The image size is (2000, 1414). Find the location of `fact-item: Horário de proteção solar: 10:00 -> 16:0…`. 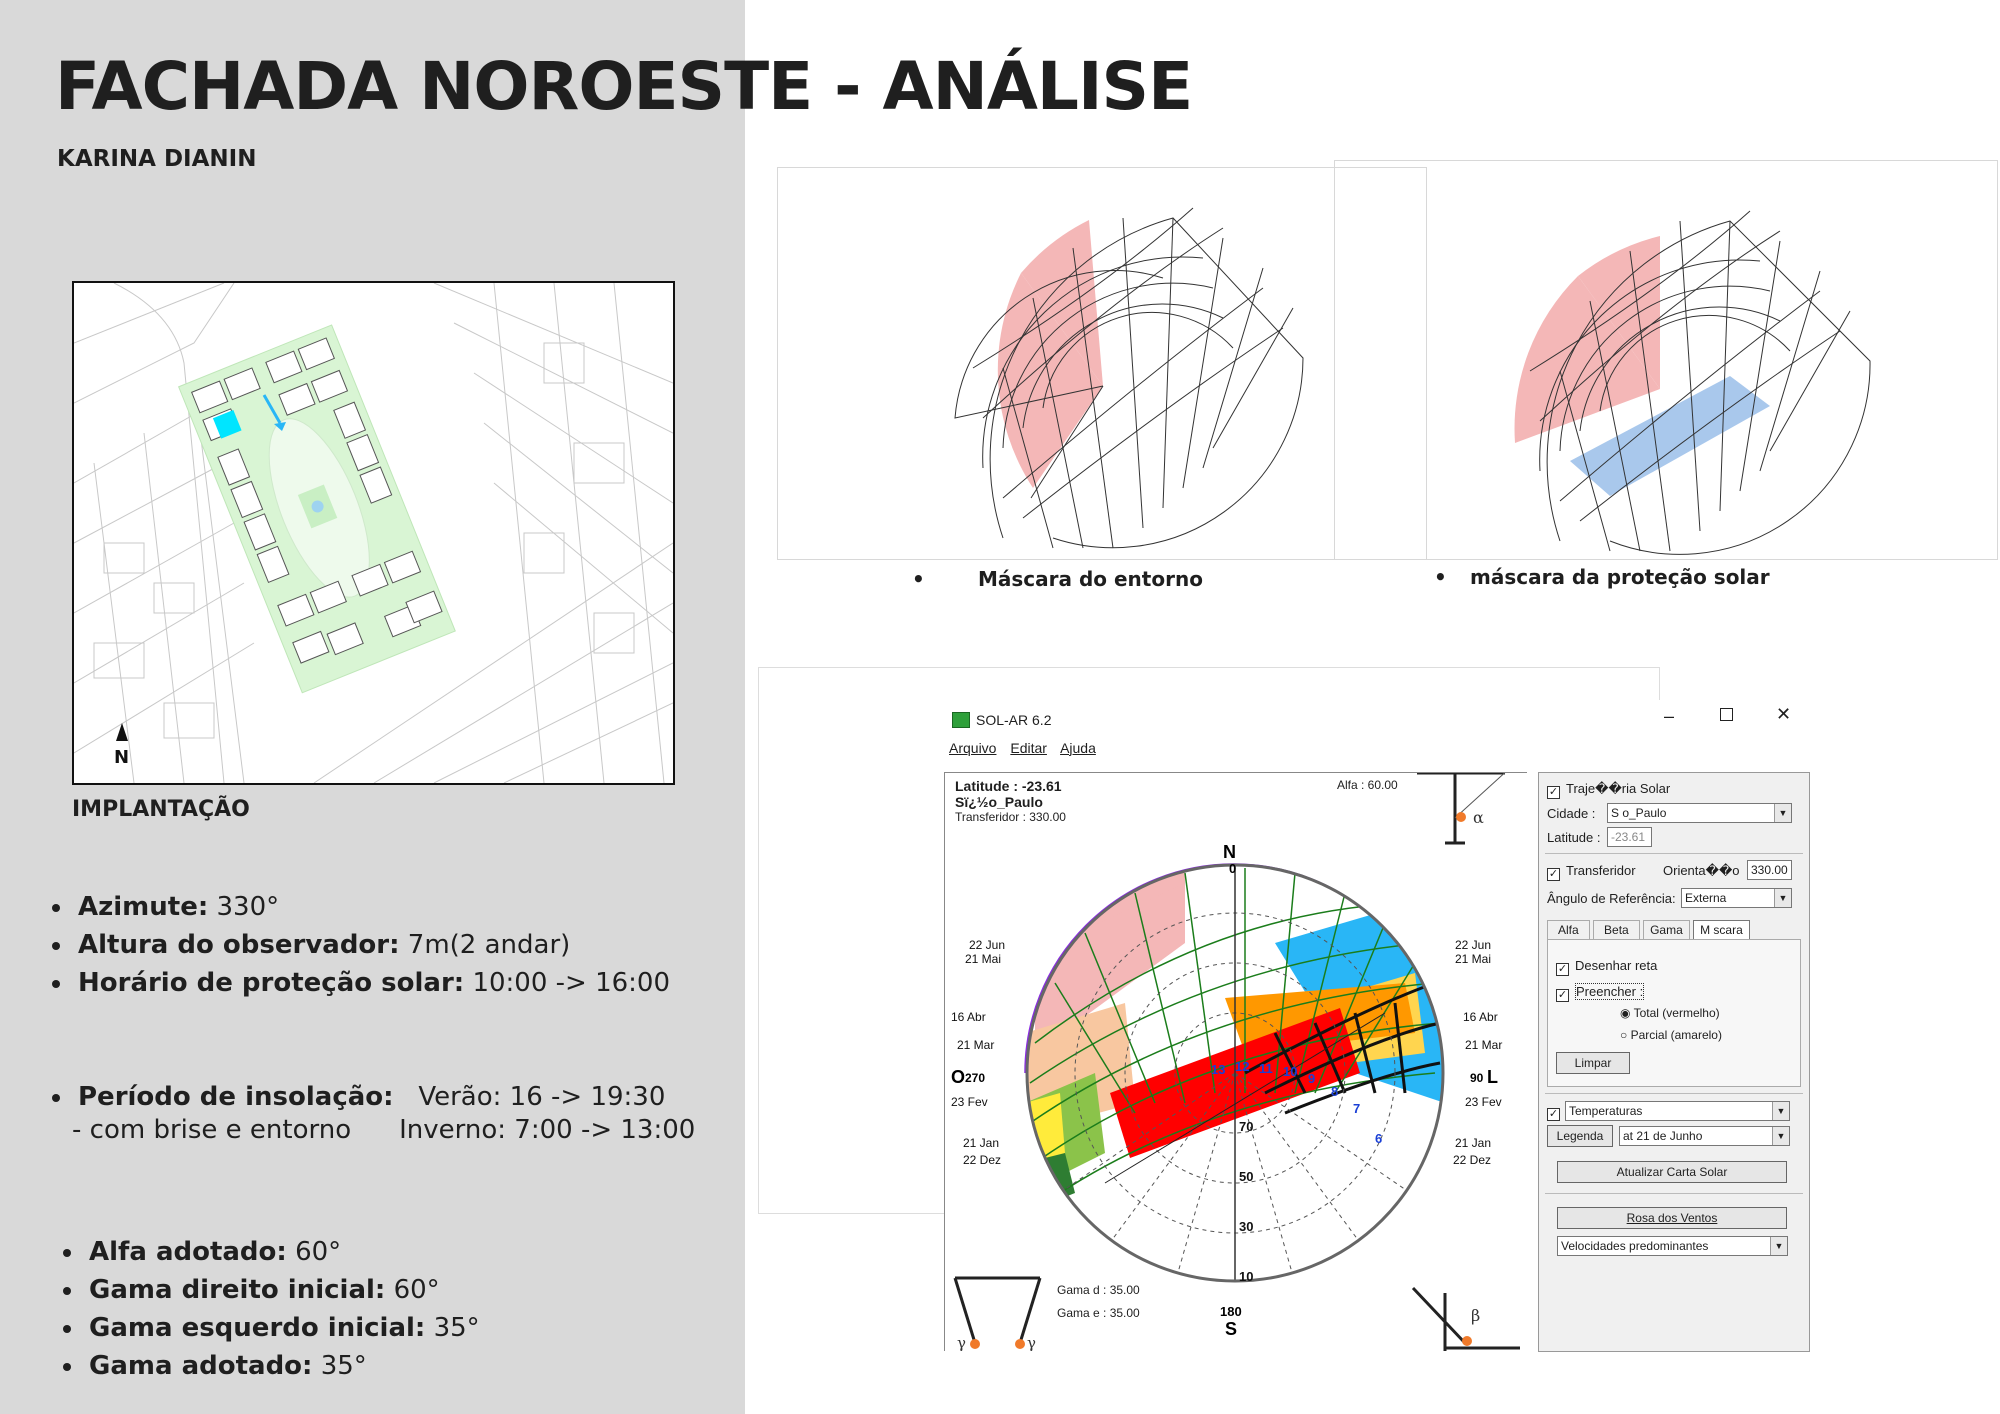

fact-item: Horário de proteção solar: 10:00 -> 16:0… is located at coordinates (372, 983).